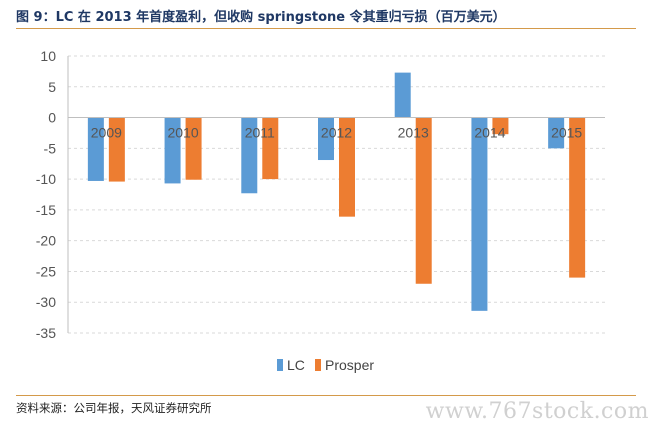 The height and width of the screenshot is (434, 663). I want to click on bar-lc-2011, so click(249, 155).